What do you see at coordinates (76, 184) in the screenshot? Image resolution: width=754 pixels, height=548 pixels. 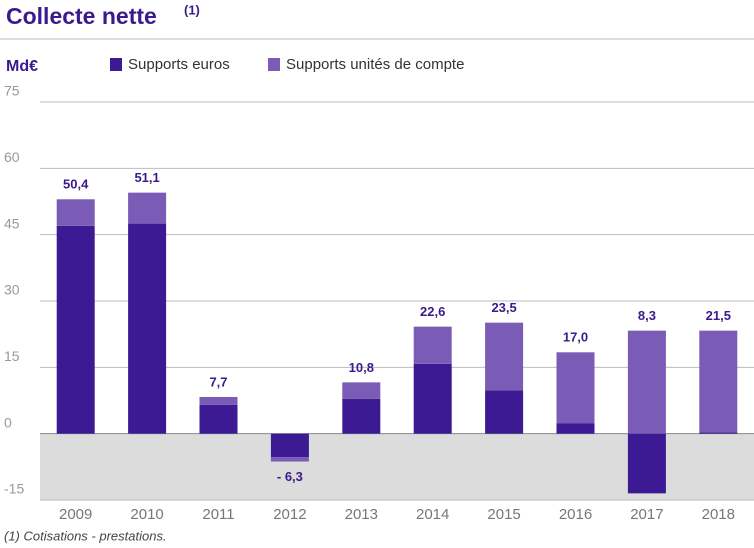 I see `total-label: 50,4` at bounding box center [76, 184].